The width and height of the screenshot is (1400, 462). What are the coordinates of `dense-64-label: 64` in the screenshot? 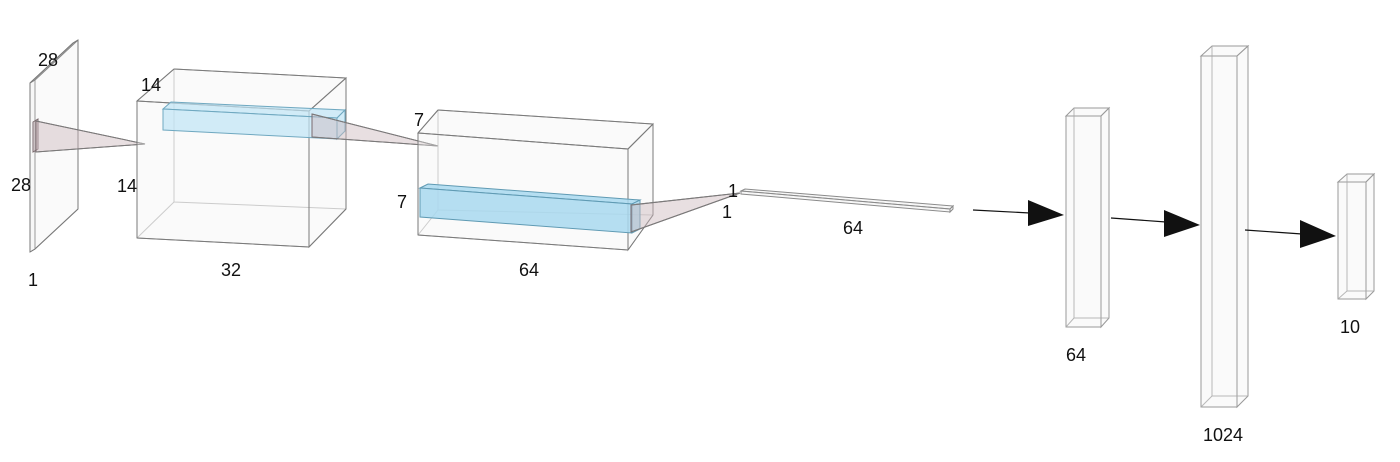 It's located at (1076, 355).